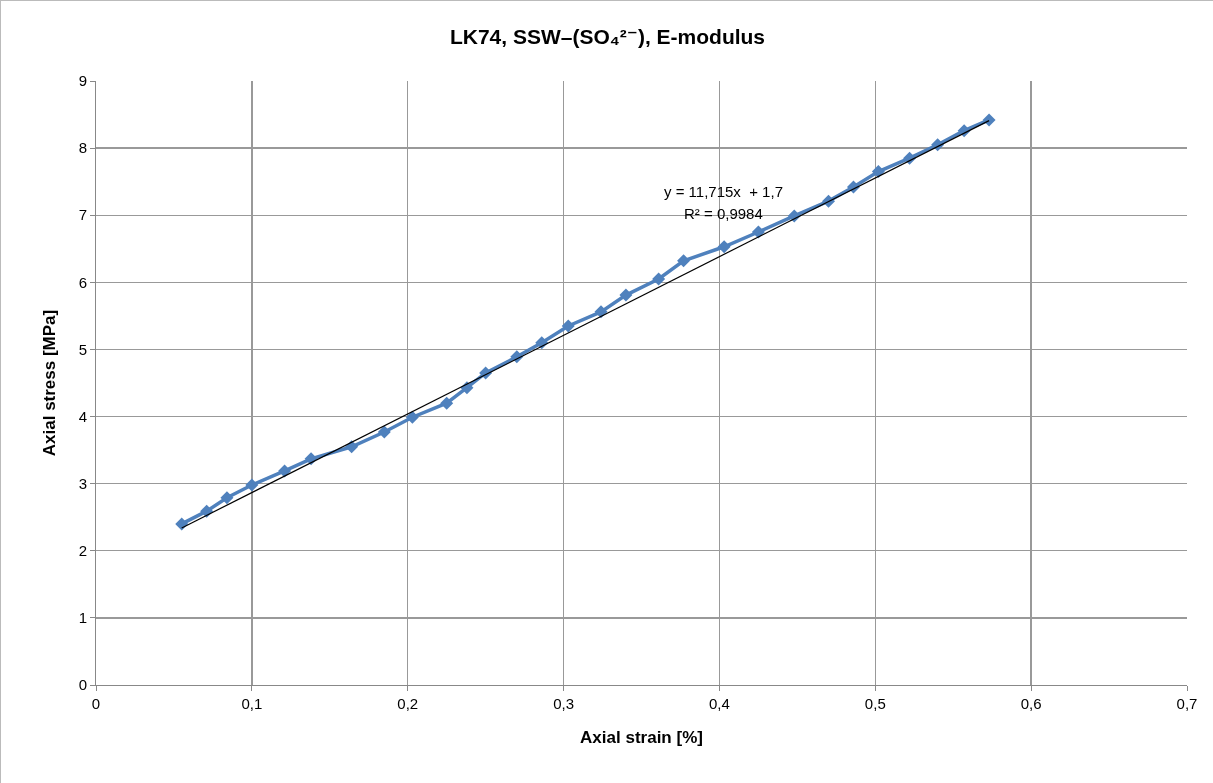 This screenshot has width=1213, height=783. Describe the element at coordinates (607, 36) in the screenshot. I see `chart-title: LK74, SSW–(SO₄²⁻), E-modulus` at that location.